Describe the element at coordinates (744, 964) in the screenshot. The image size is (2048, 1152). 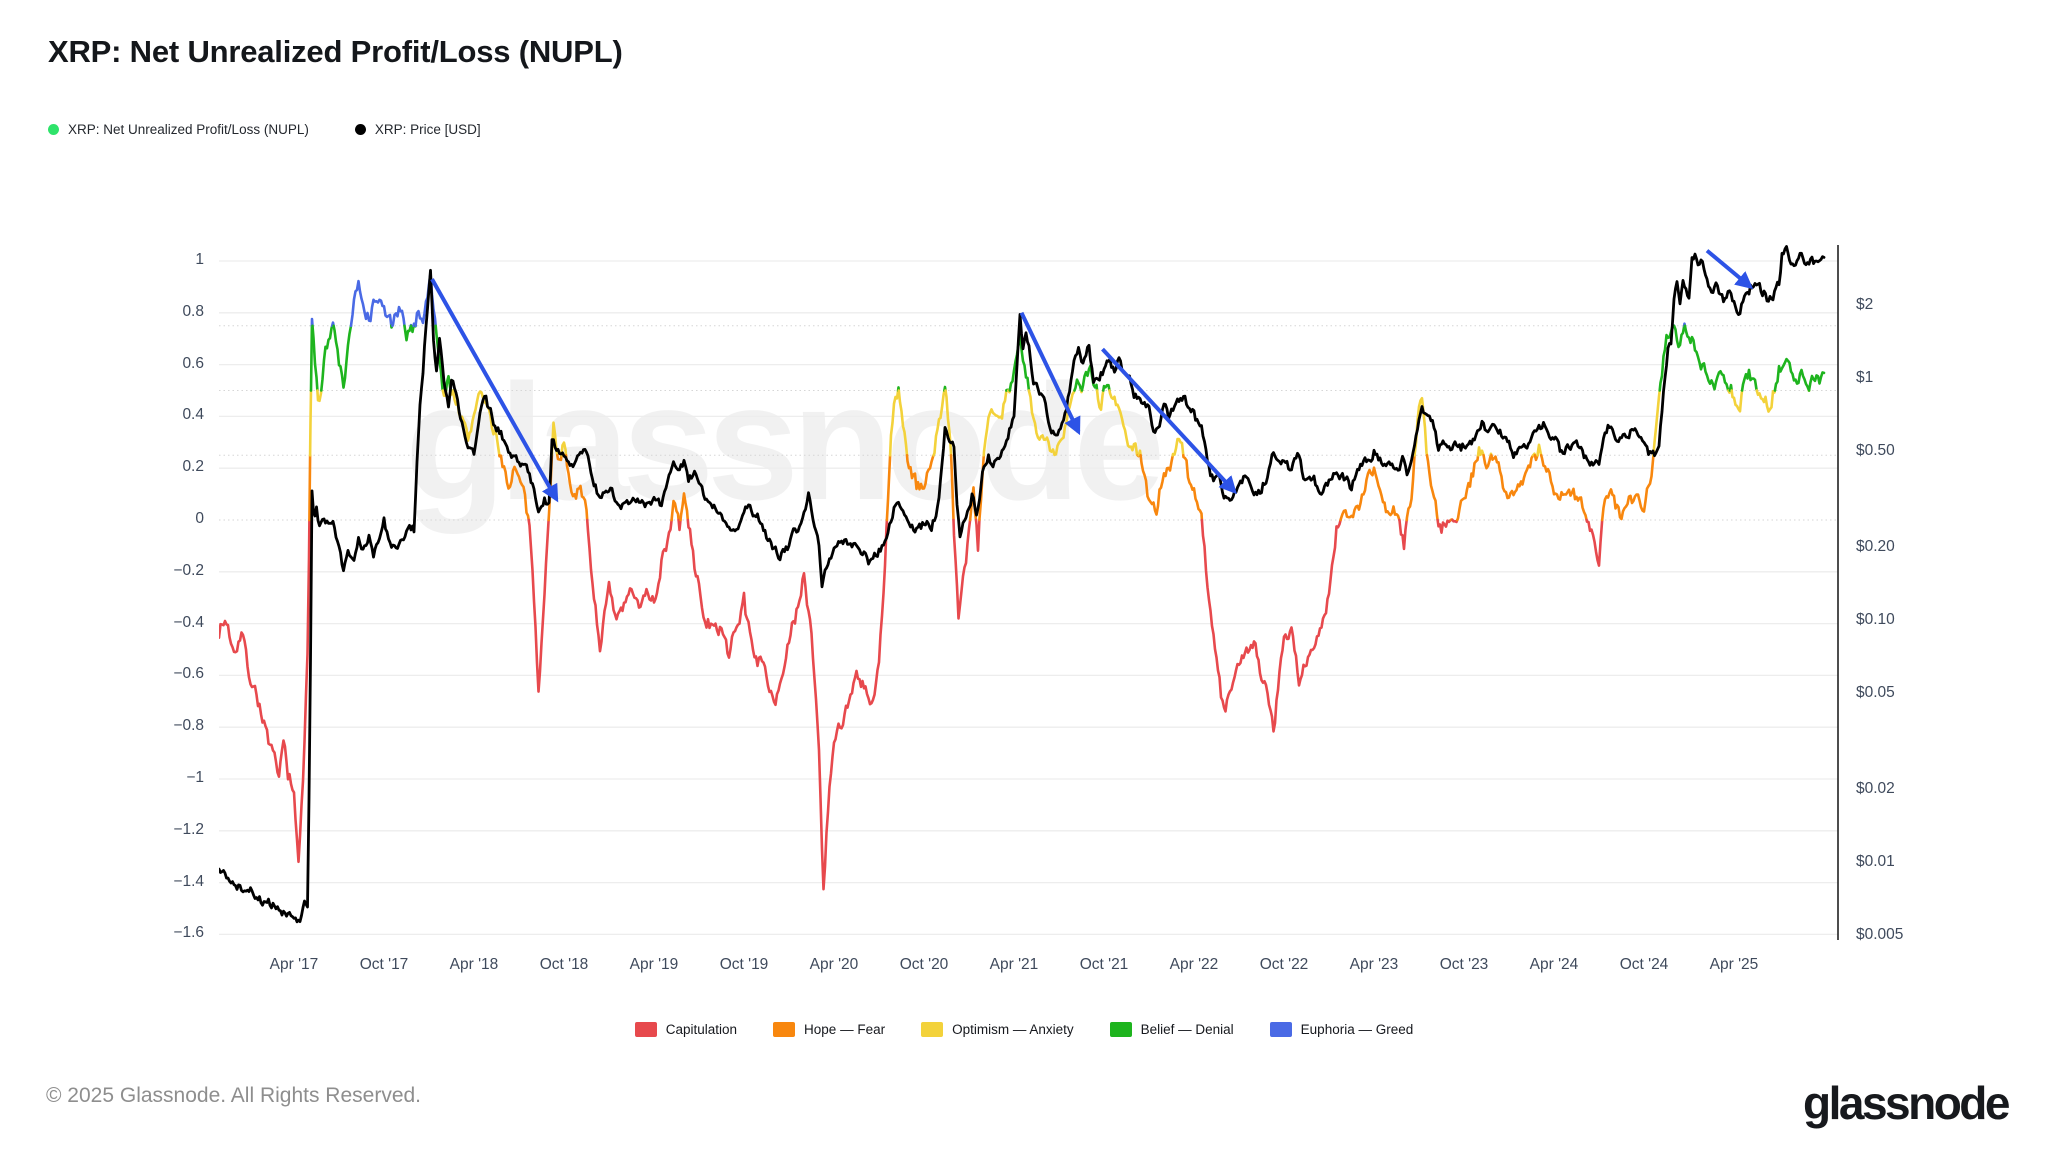
I see `x-axis-tick-label: Oct '19` at that location.